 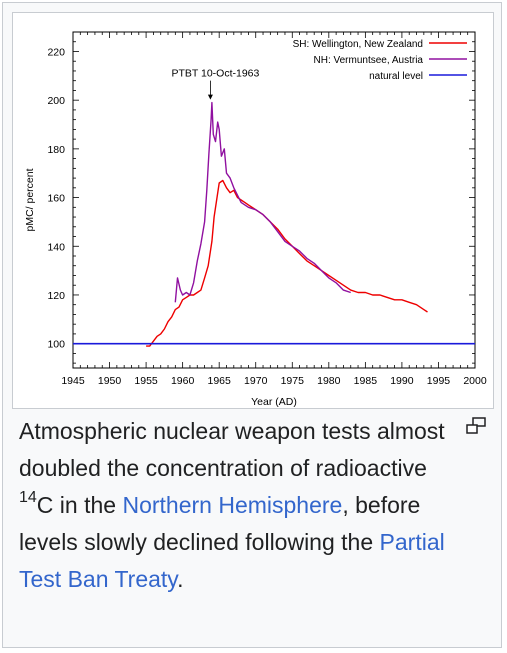 I want to click on x-tick-label: 1965, so click(x=220, y=381).